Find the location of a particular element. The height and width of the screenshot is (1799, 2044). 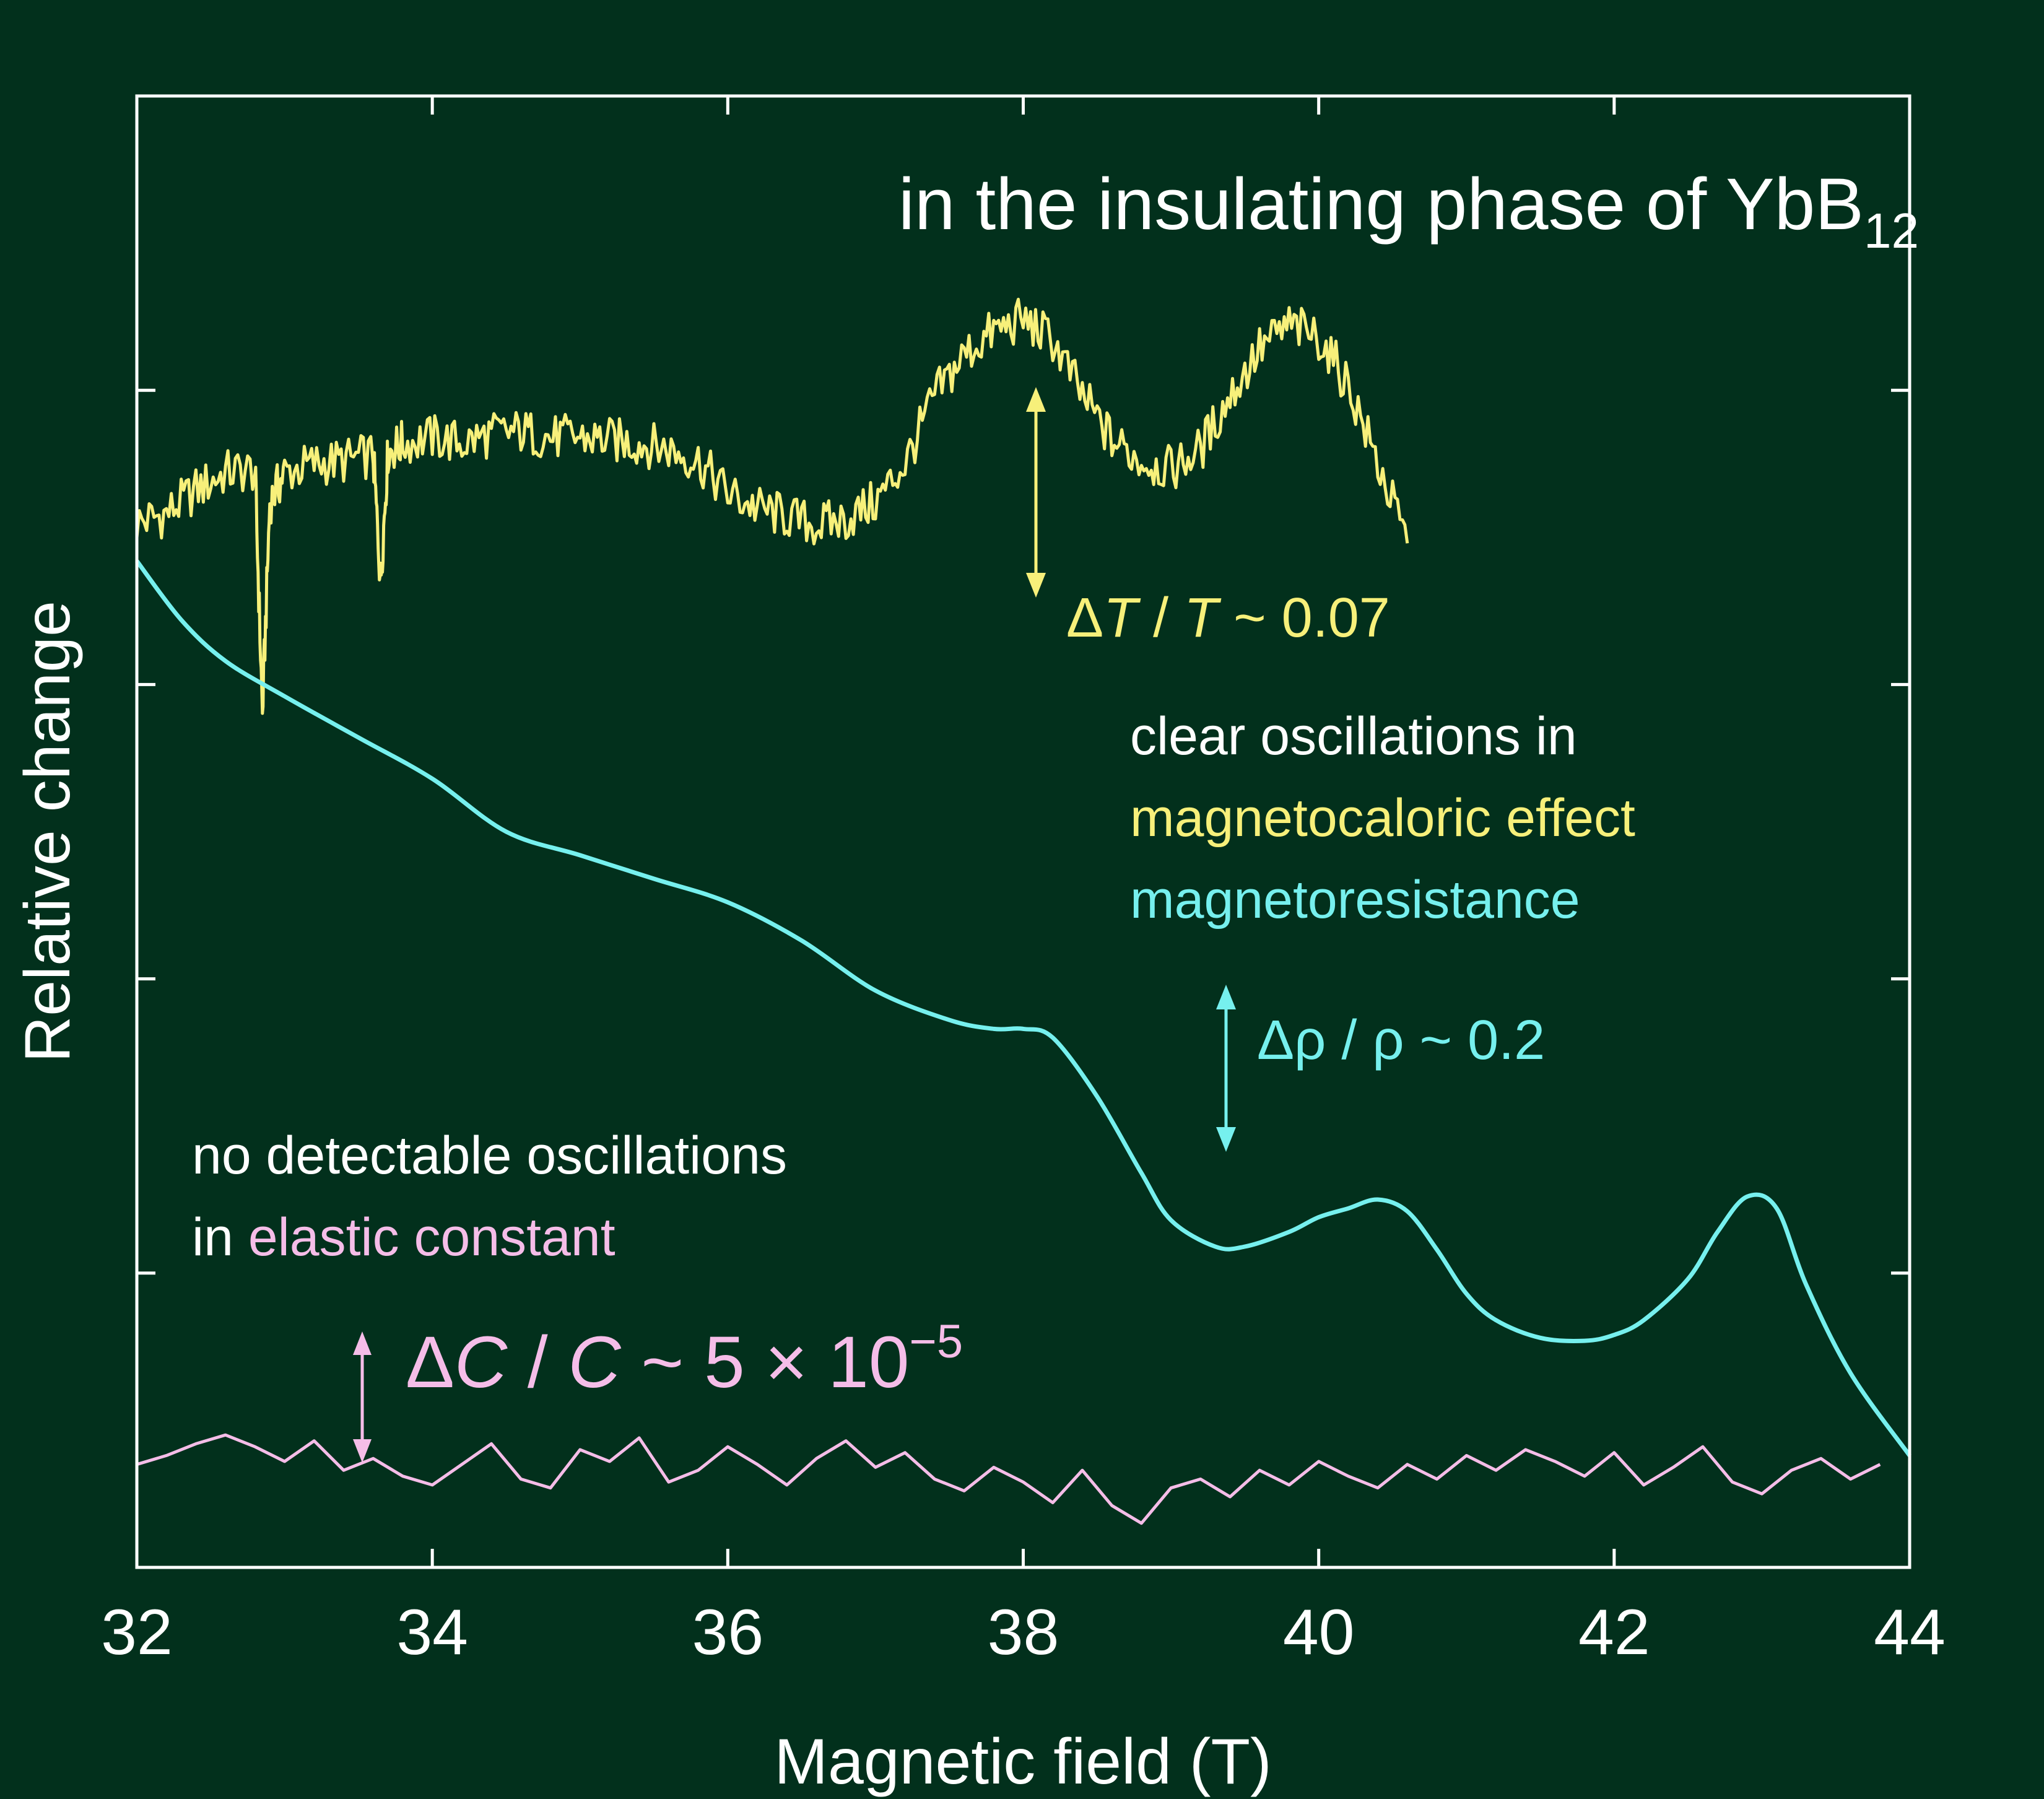

no-oscillations-line2: in elastic constant is located at coordinates (403, 1237).